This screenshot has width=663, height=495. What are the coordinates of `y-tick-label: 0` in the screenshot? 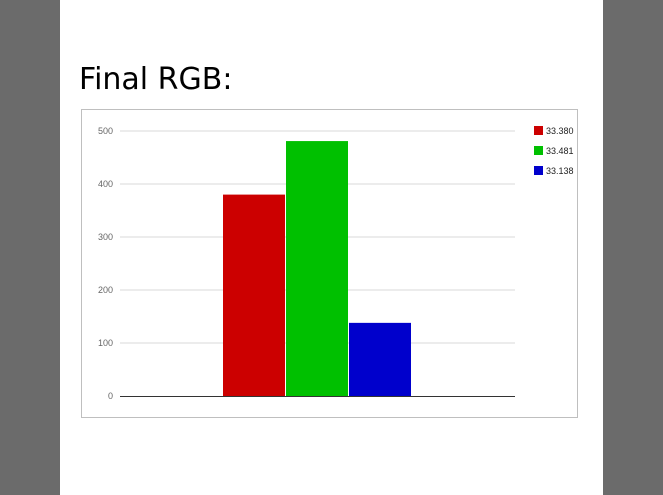 It's located at (110, 396).